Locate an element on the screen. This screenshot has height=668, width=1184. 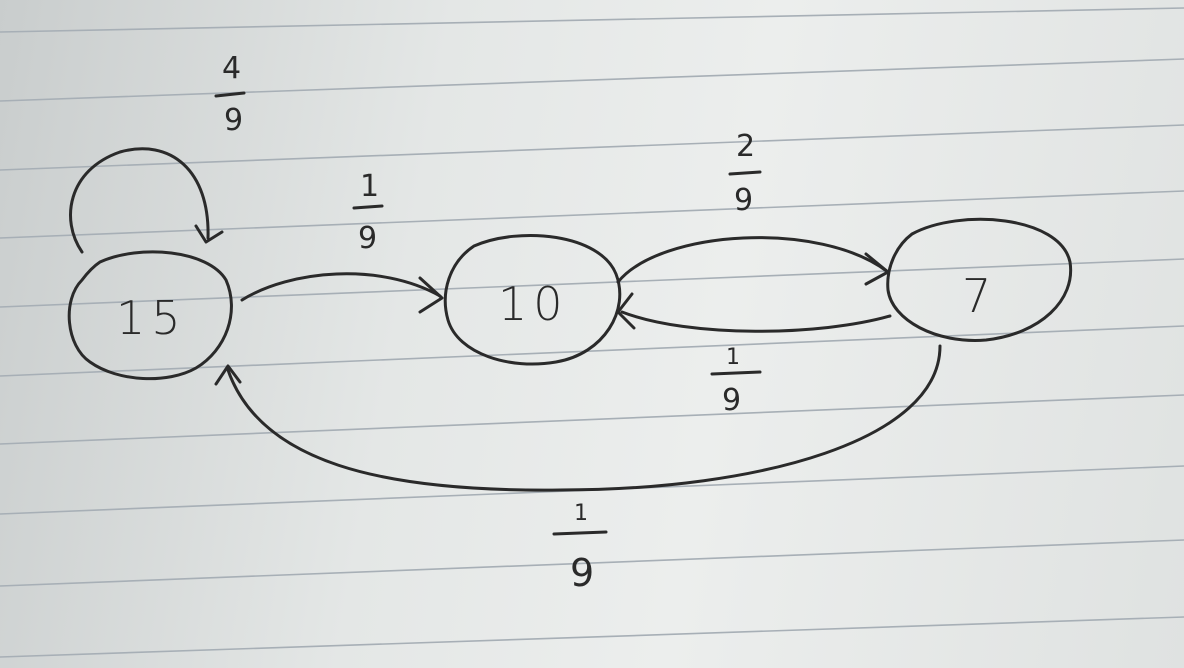
edge-15-15-fraction-bar is located at coordinates (230, 94).